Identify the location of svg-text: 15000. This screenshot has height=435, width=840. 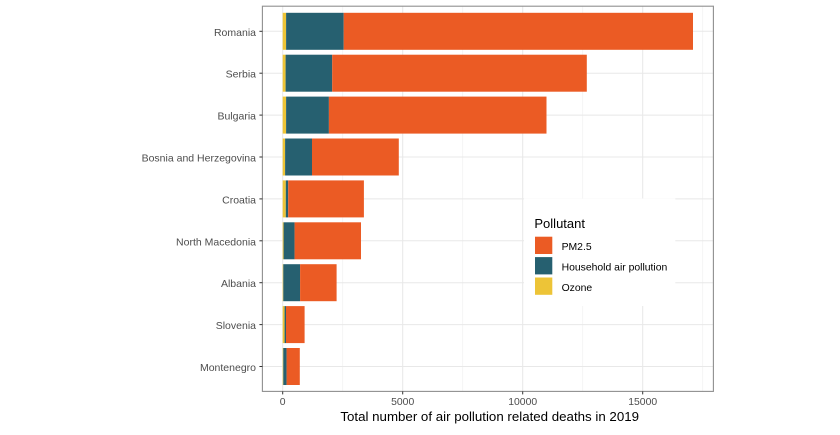
(642, 402).